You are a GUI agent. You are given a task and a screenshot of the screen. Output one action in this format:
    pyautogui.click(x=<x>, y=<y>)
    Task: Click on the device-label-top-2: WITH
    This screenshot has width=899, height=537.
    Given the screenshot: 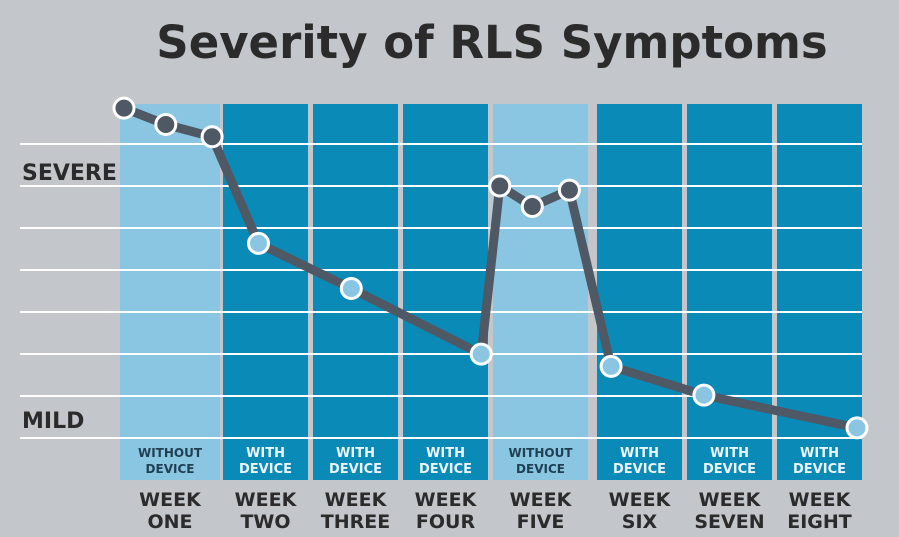 What is the action you would take?
    pyautogui.click(x=265, y=453)
    